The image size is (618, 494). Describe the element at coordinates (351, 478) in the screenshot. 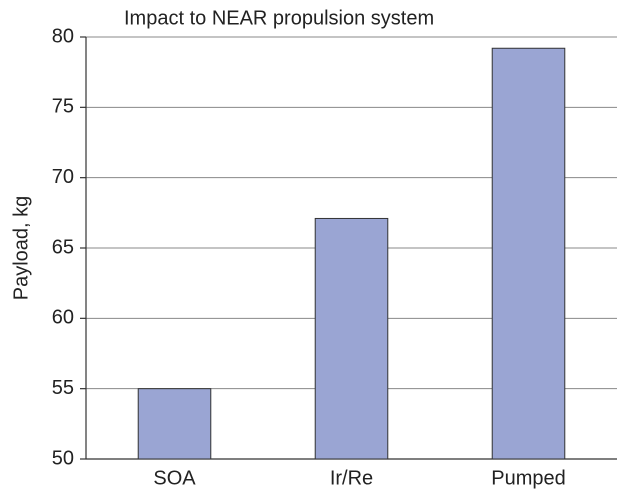

I see `x-tick-label: Ir/Re` at that location.